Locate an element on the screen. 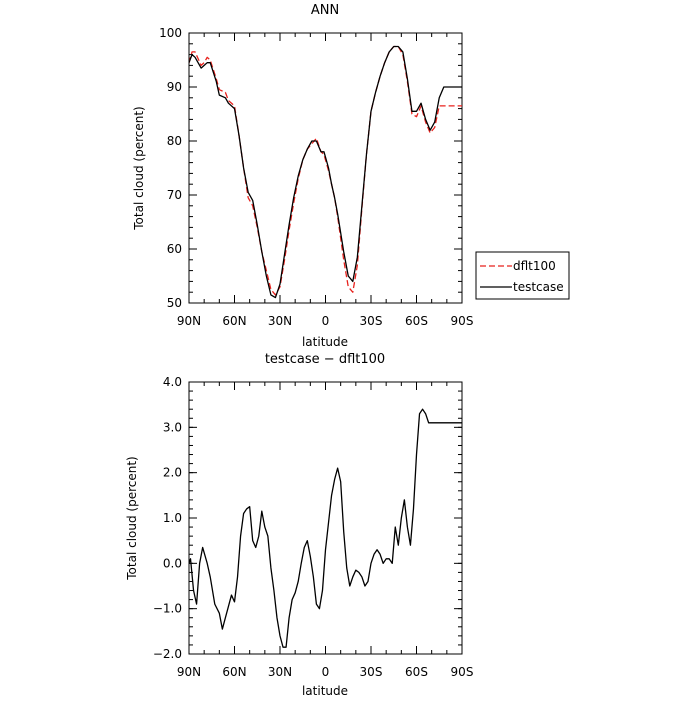  top-y-tick-label: 80 is located at coordinates (174, 141).